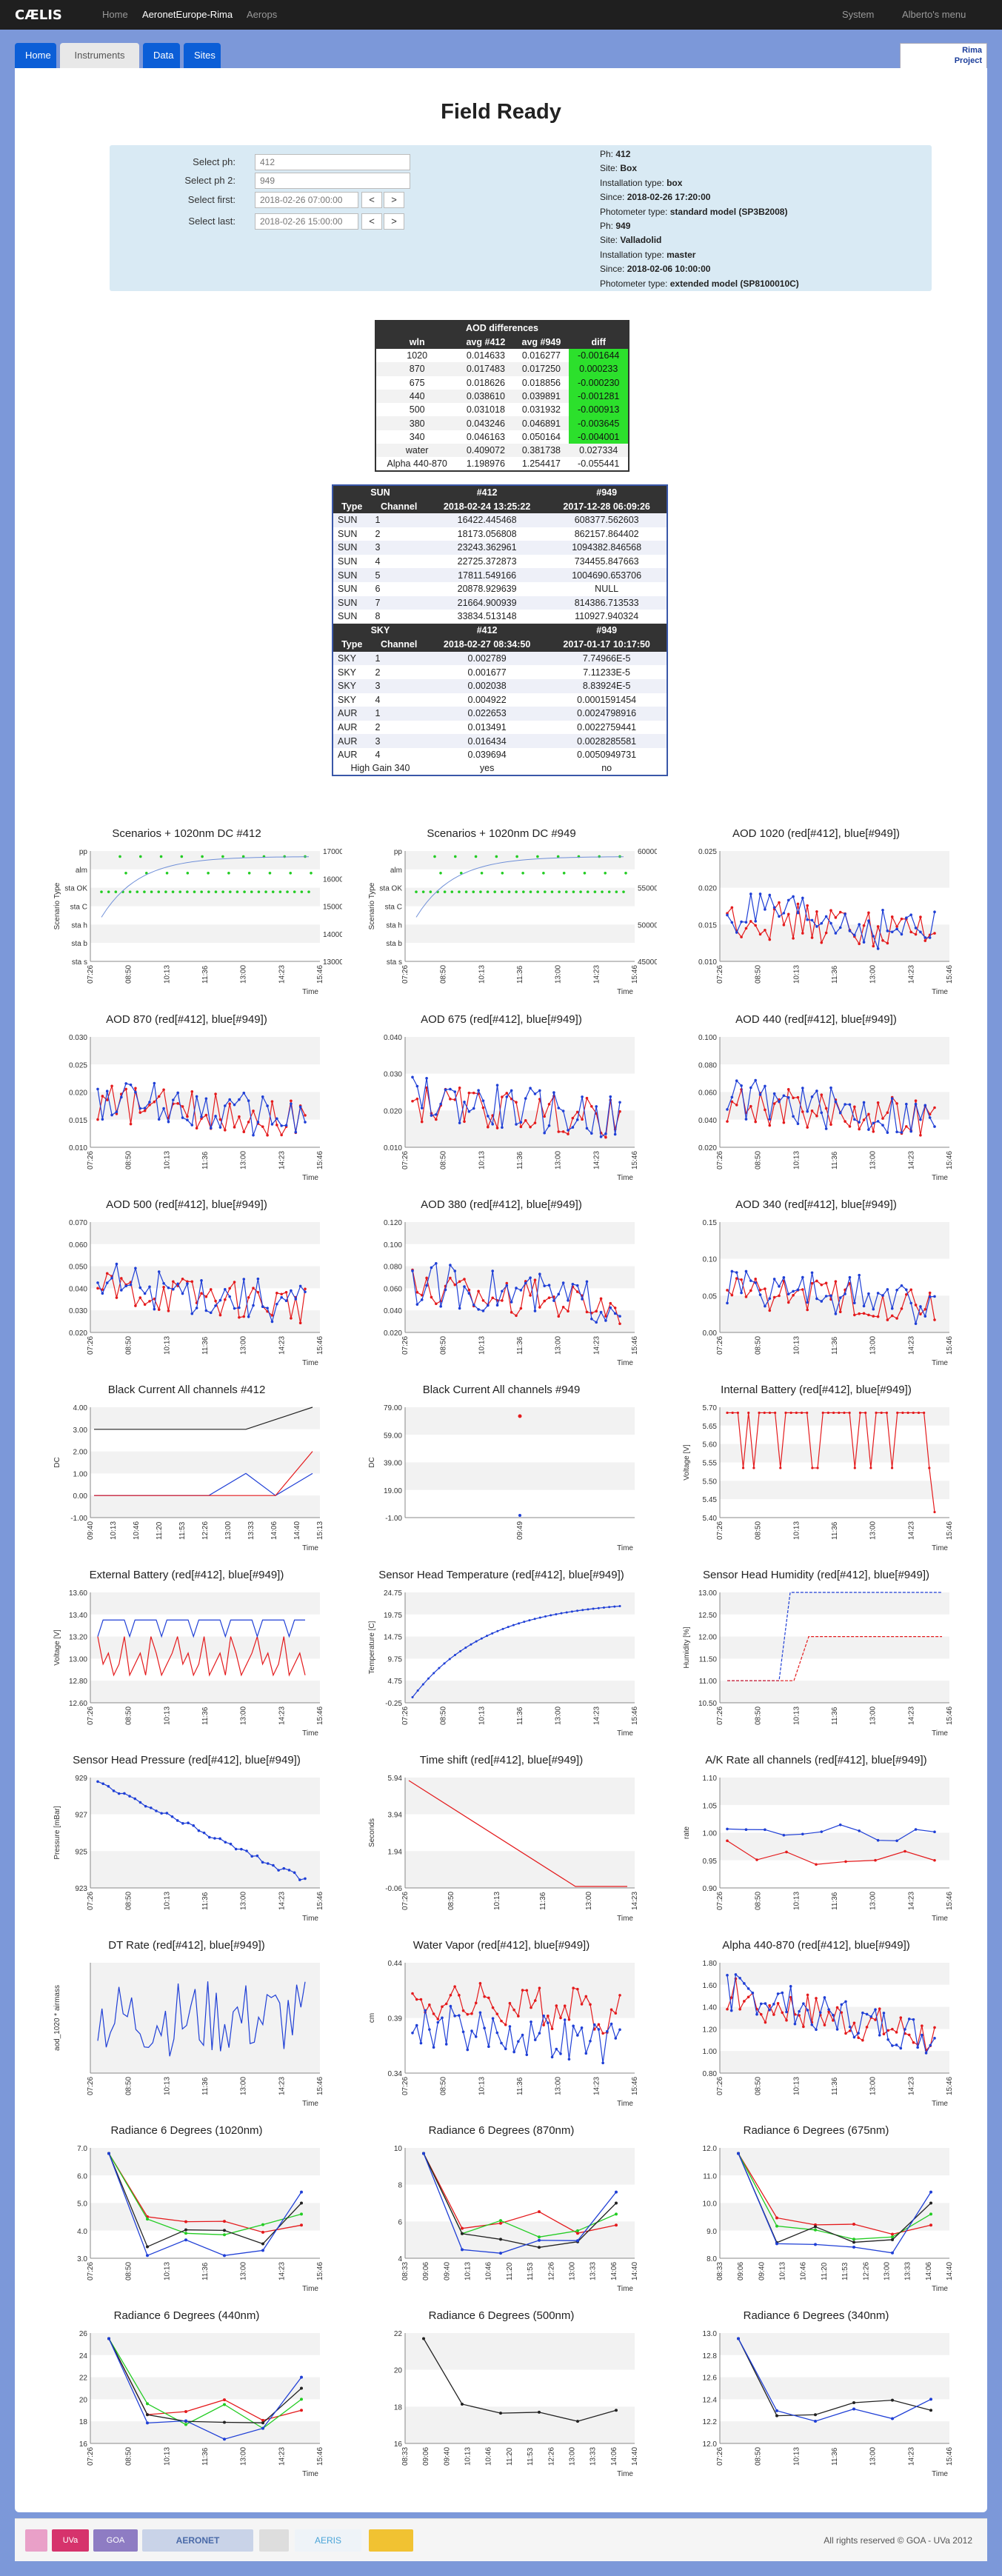 The width and height of the screenshot is (1002, 2576). What do you see at coordinates (352, 644) in the screenshot?
I see `col-header: Type` at bounding box center [352, 644].